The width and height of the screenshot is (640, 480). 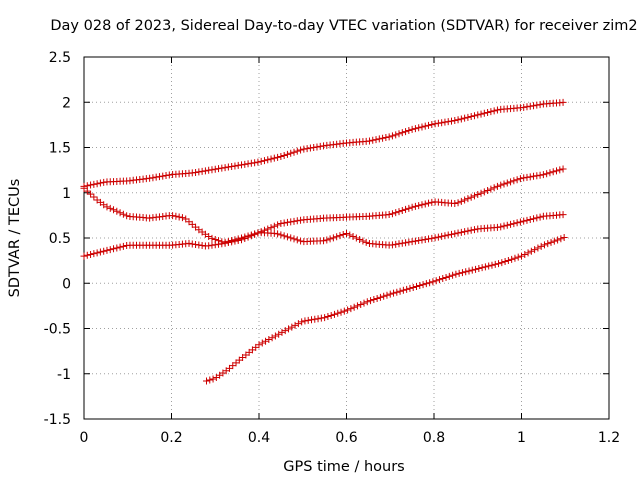 What do you see at coordinates (66, 103) in the screenshot?
I see `y-tick-label: 2` at bounding box center [66, 103].